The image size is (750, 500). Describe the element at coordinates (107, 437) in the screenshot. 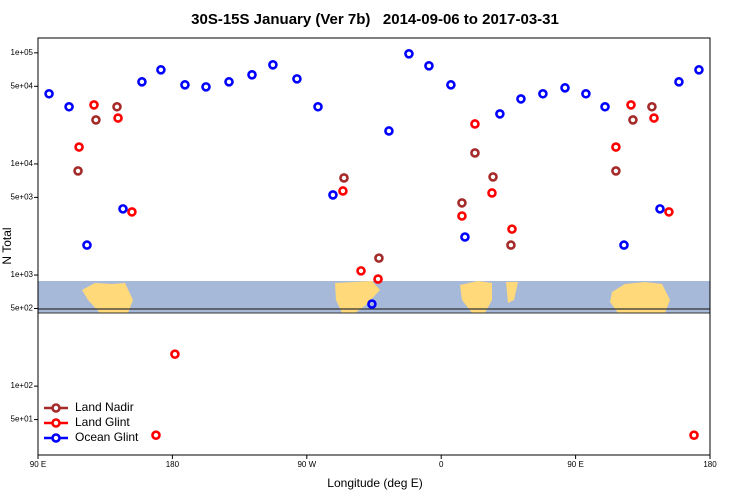

I see `legend-label: Ocean Glint` at that location.